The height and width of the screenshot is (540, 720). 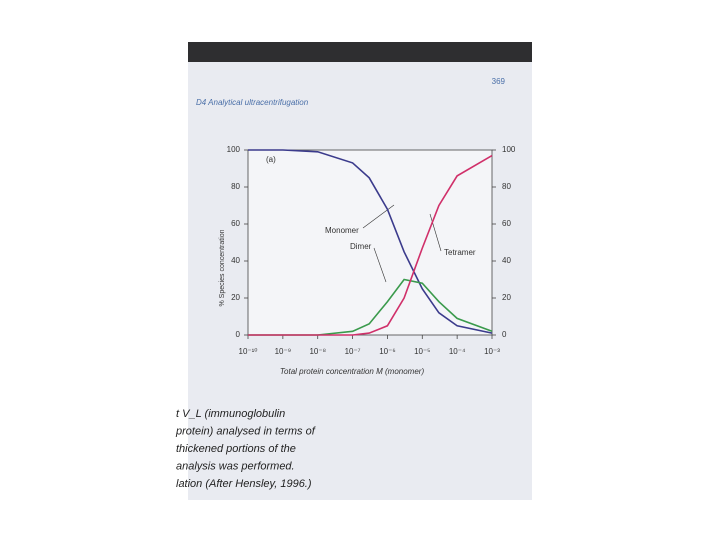 What do you see at coordinates (506, 297) in the screenshot?
I see `y2-tick-label: 20` at bounding box center [506, 297].